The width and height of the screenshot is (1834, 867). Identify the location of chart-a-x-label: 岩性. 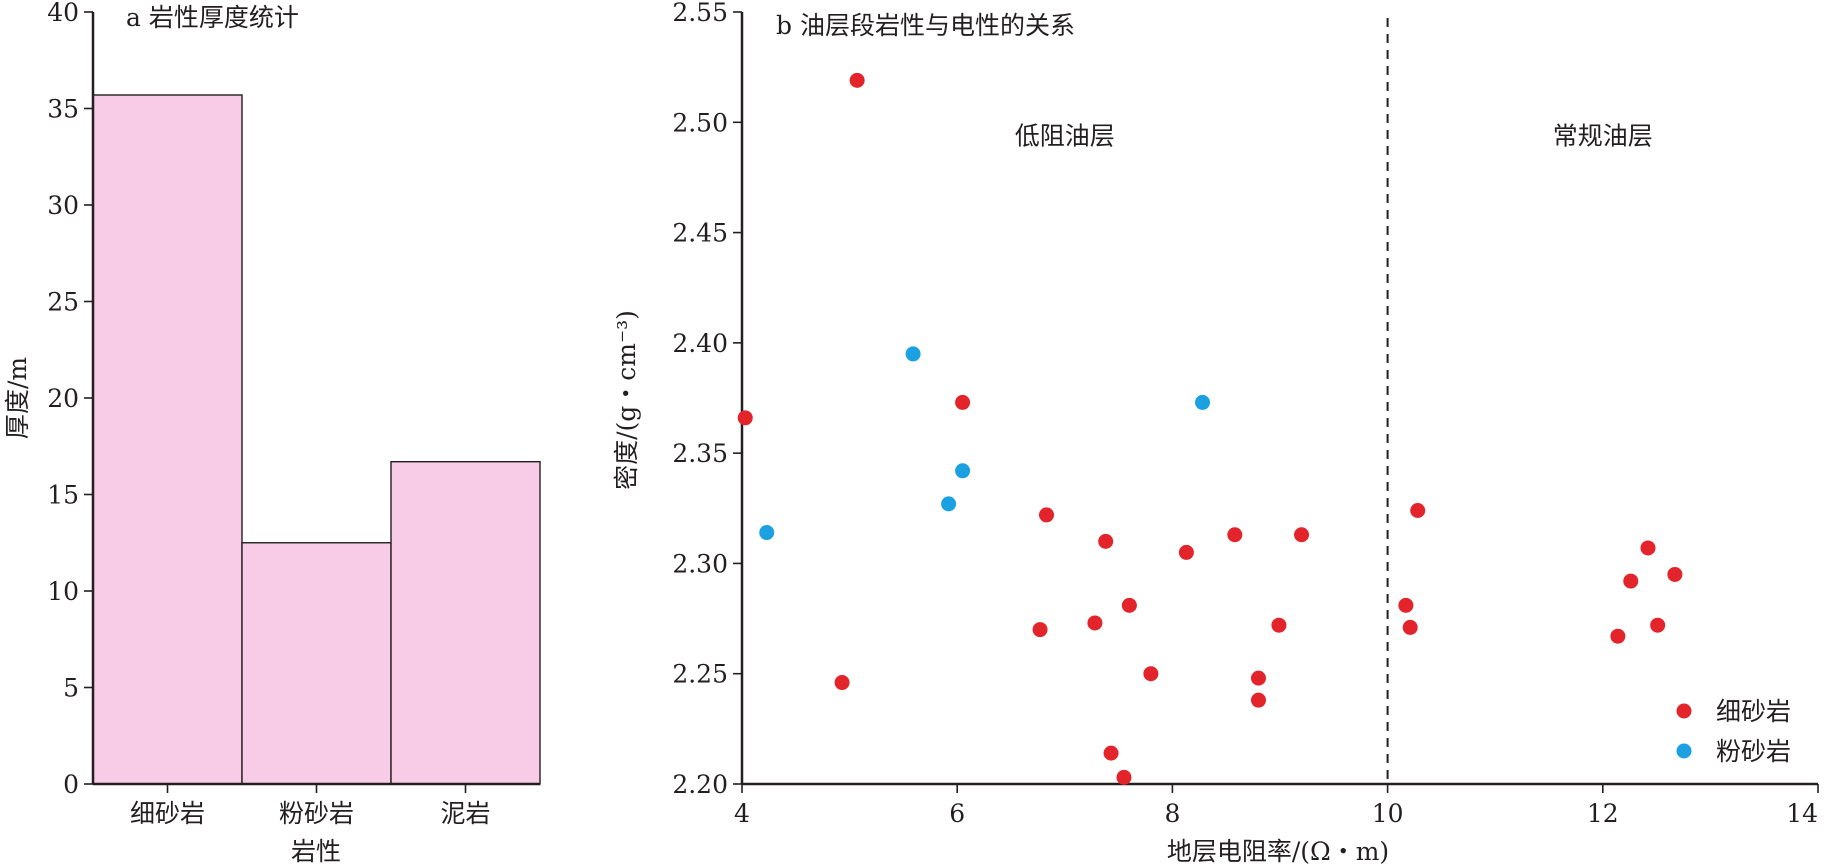
(316, 851).